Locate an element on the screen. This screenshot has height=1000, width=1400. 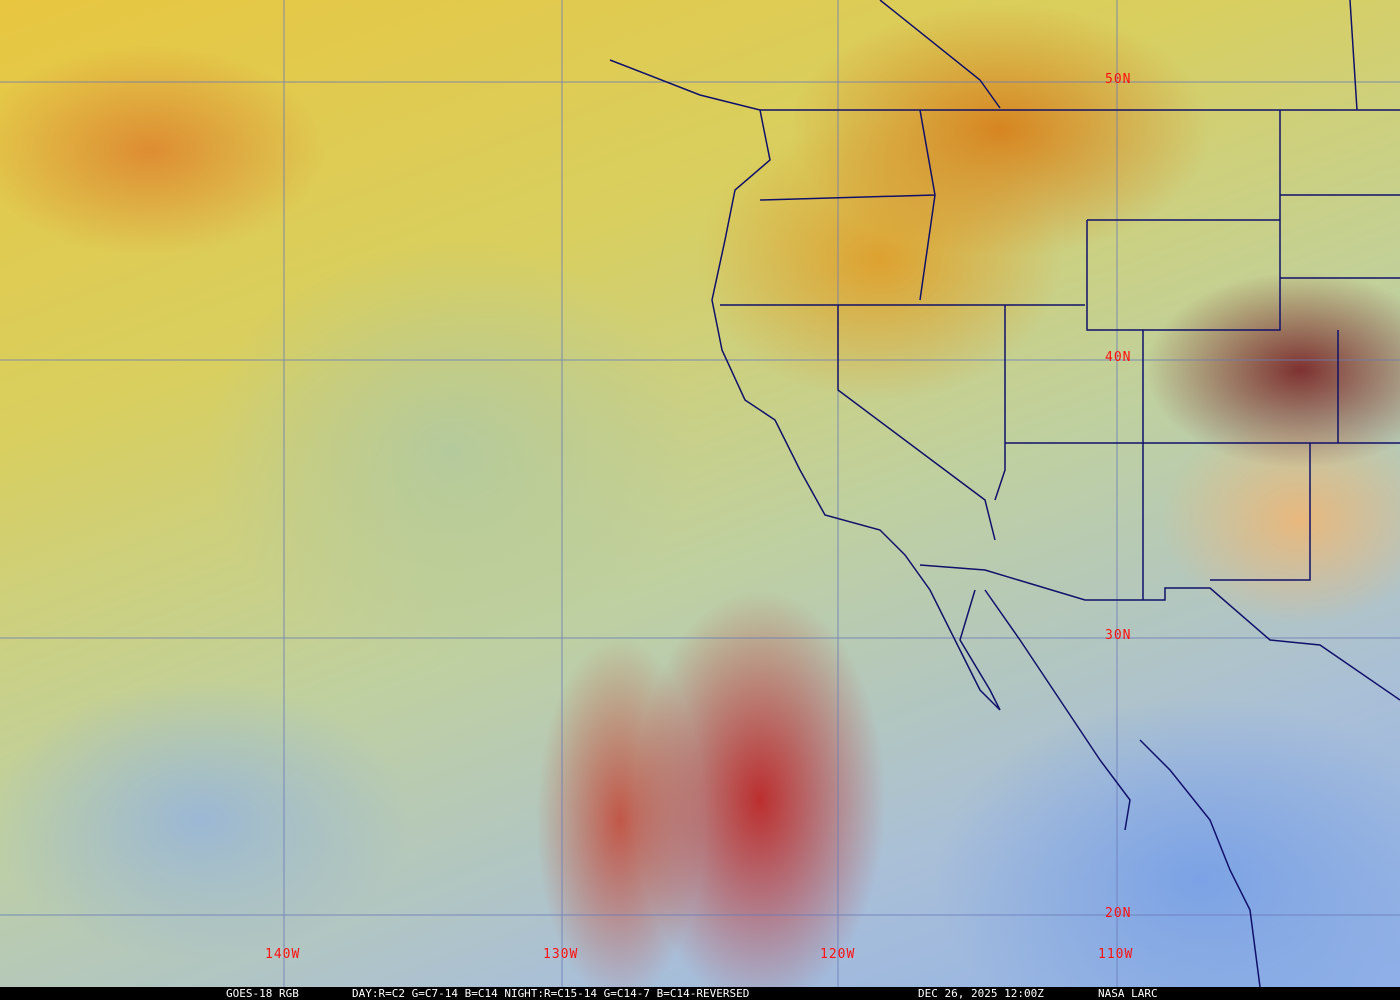
longitude-label-130w: 130W is located at coordinates (561, 954).